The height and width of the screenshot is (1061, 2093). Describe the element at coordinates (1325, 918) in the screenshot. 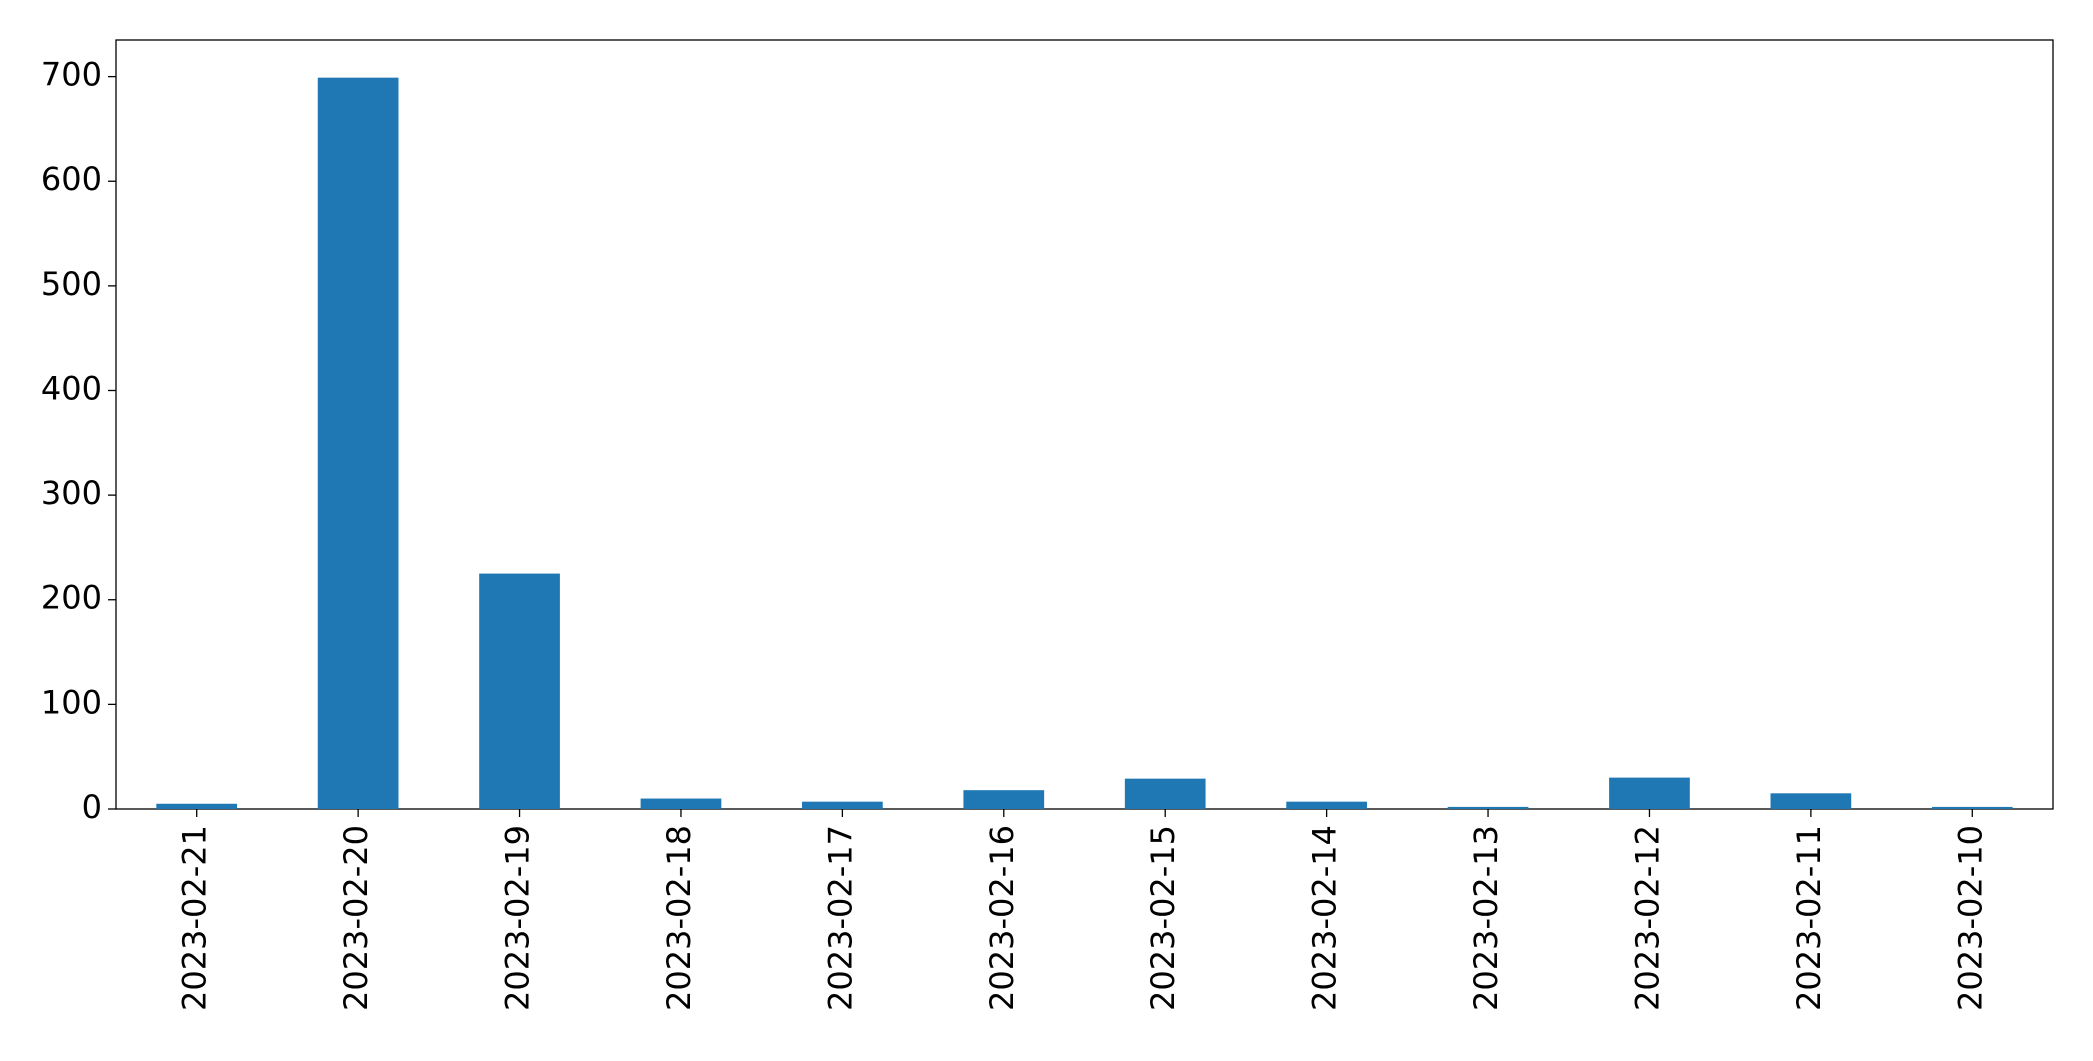

I see `x-tick-label: 2023-02-14` at that location.